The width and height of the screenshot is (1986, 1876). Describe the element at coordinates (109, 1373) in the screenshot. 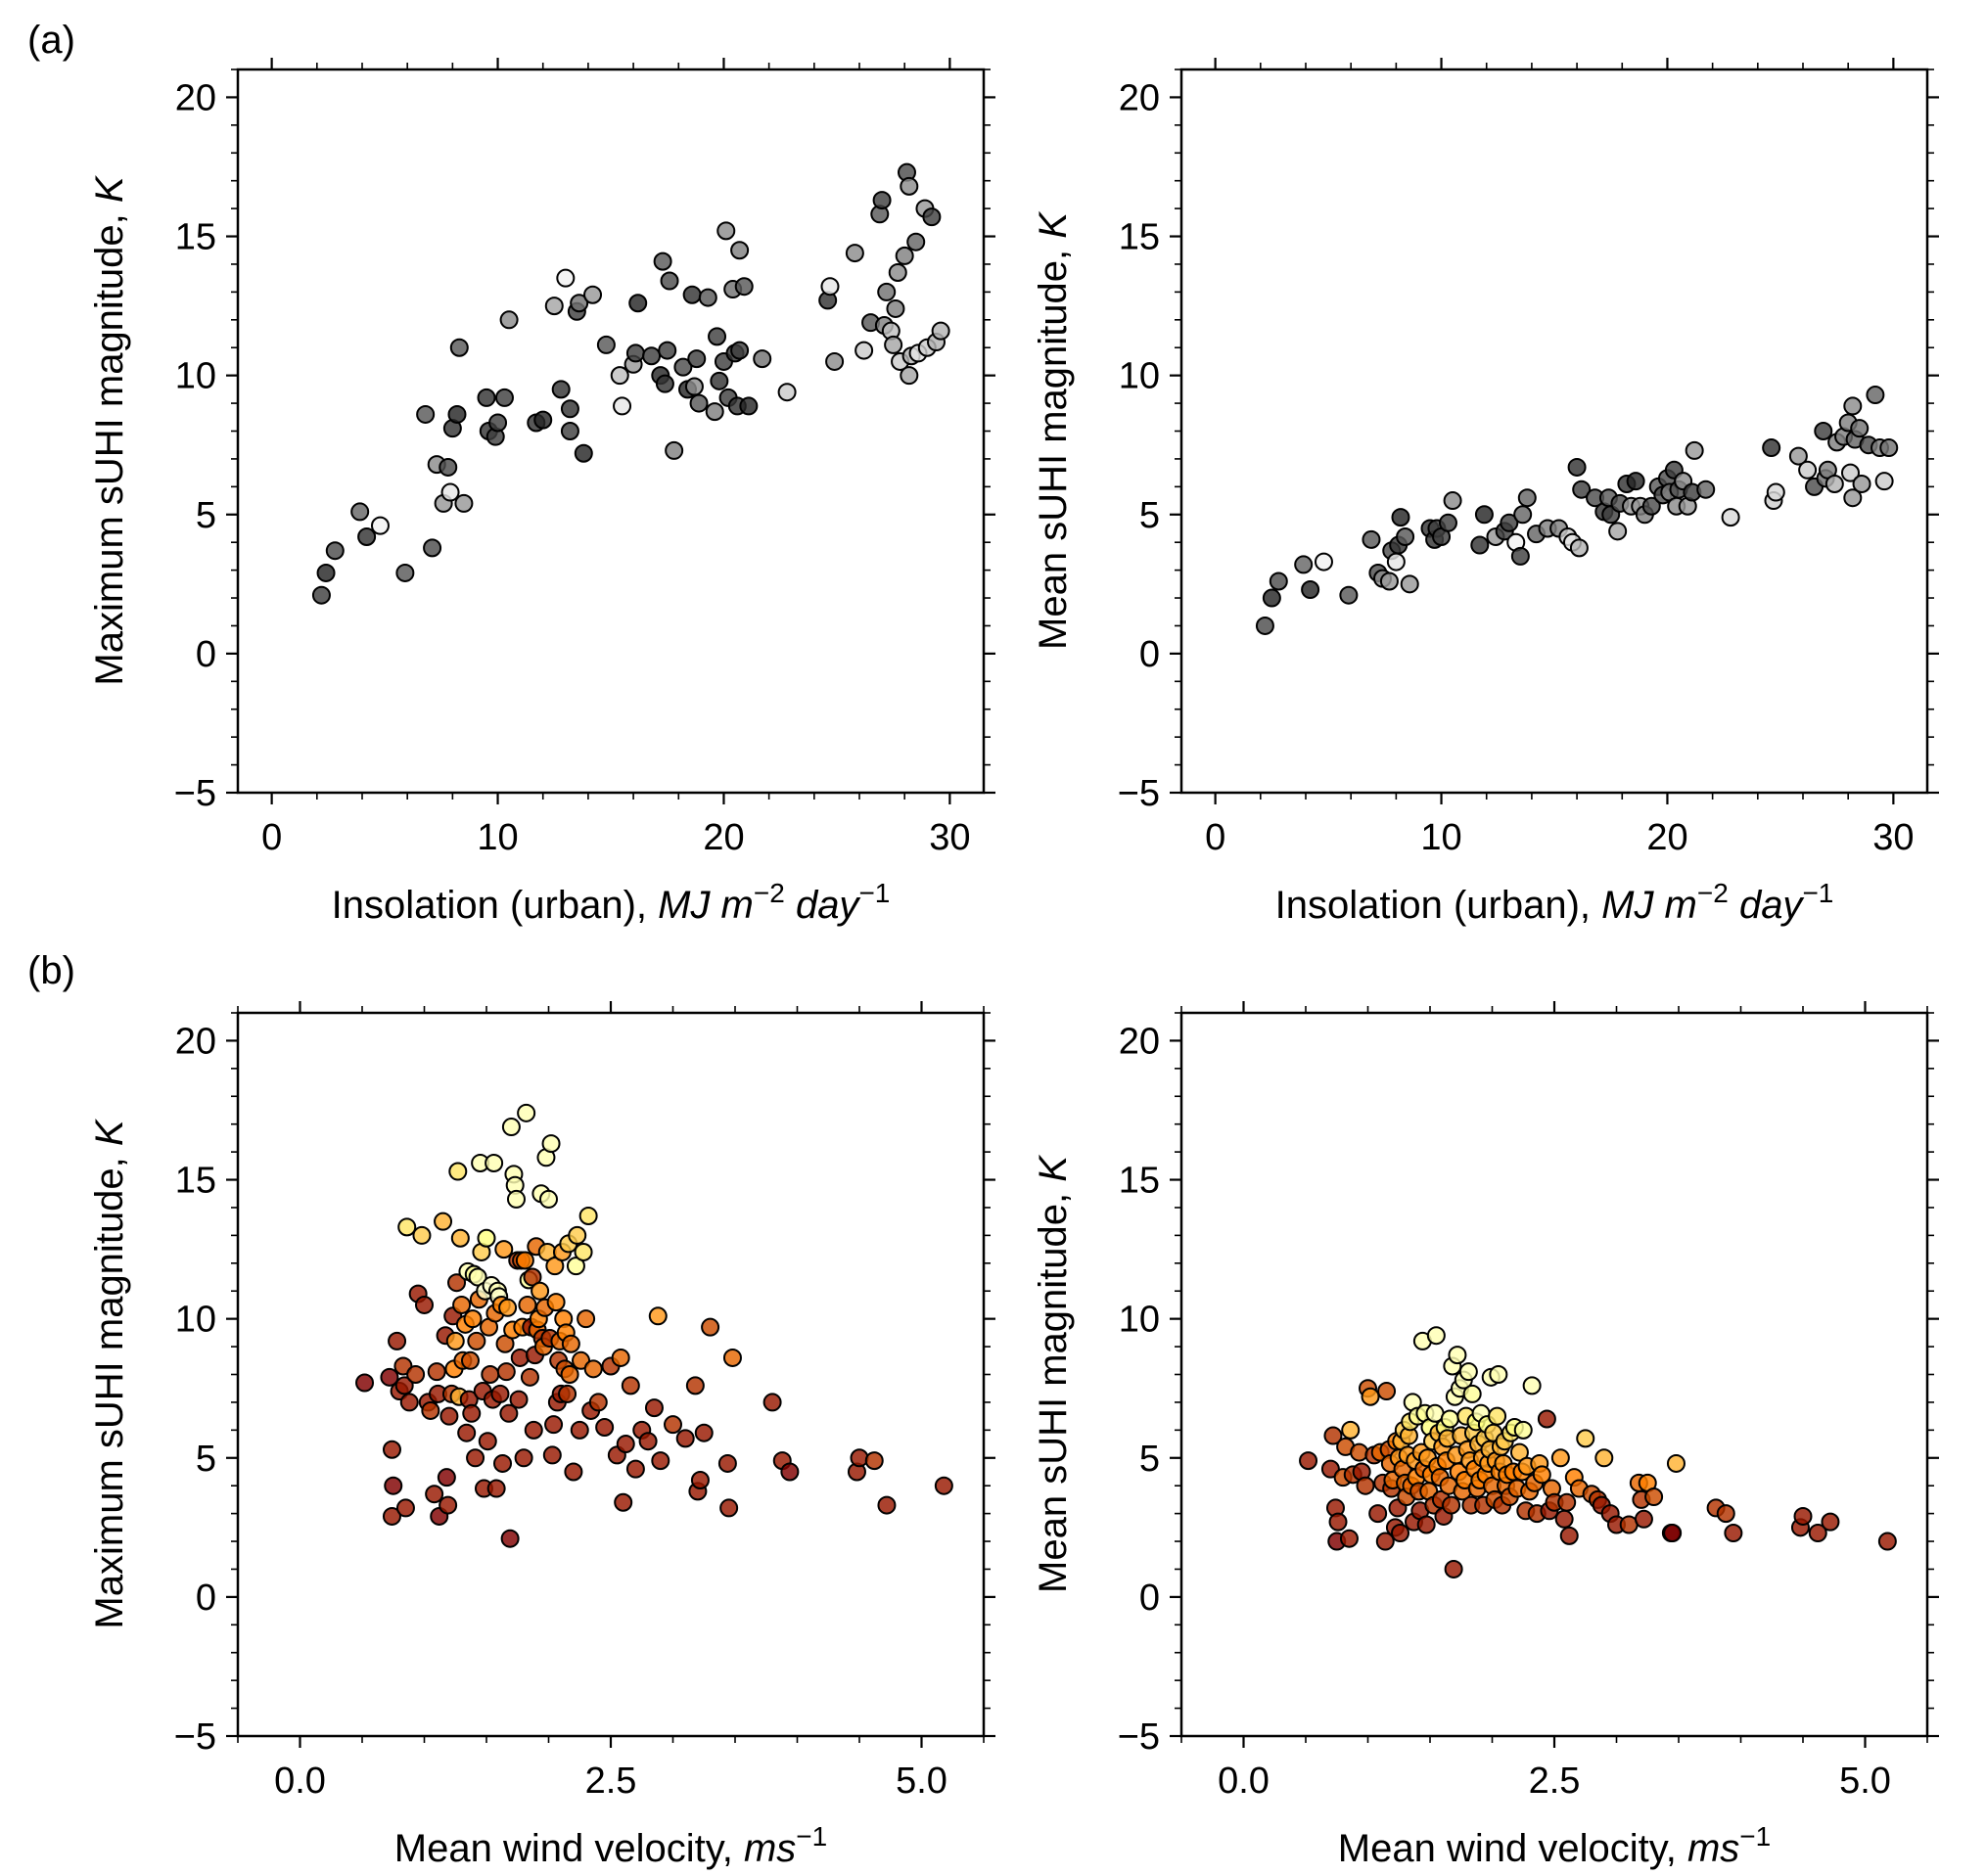

I see `y-axis-label: Maximum sUHI magnitude, K` at that location.